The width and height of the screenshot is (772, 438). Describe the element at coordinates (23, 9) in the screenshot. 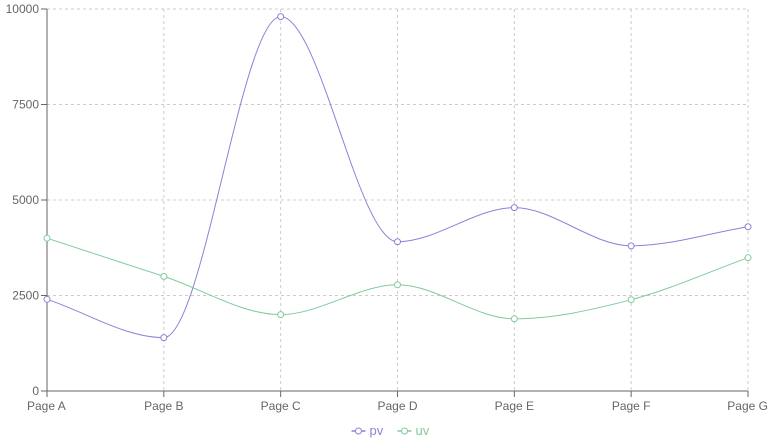

I see `y-tick-label: 10000` at that location.